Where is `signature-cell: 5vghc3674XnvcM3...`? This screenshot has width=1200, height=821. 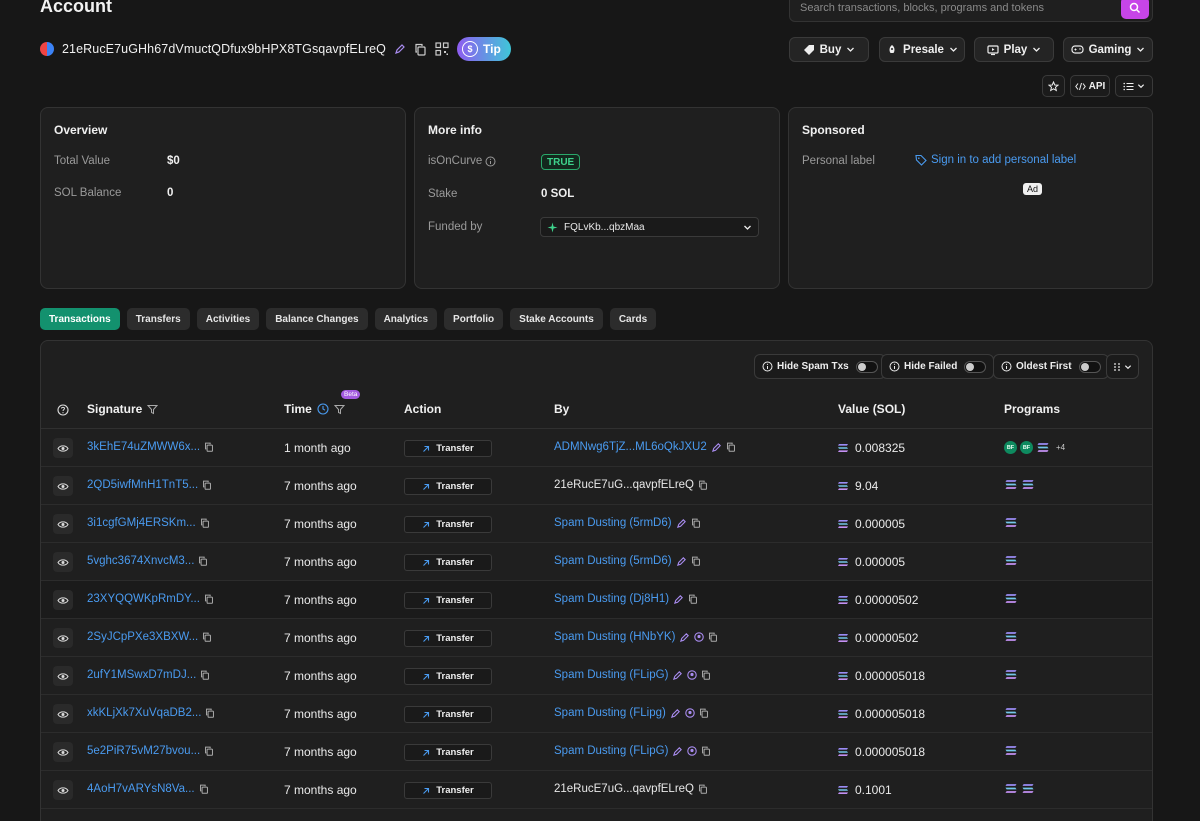 signature-cell: 5vghc3674XnvcM3... is located at coordinates (147, 561).